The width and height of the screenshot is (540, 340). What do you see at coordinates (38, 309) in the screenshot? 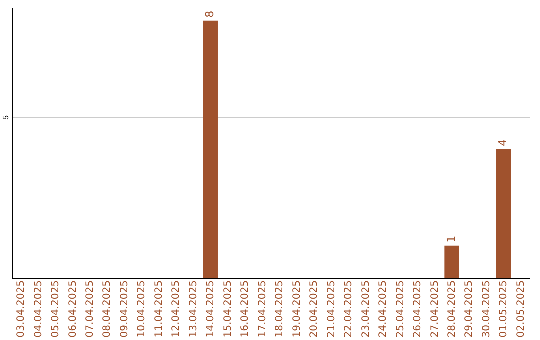
I see `x-tick-label: 04.04.2025` at bounding box center [38, 309].